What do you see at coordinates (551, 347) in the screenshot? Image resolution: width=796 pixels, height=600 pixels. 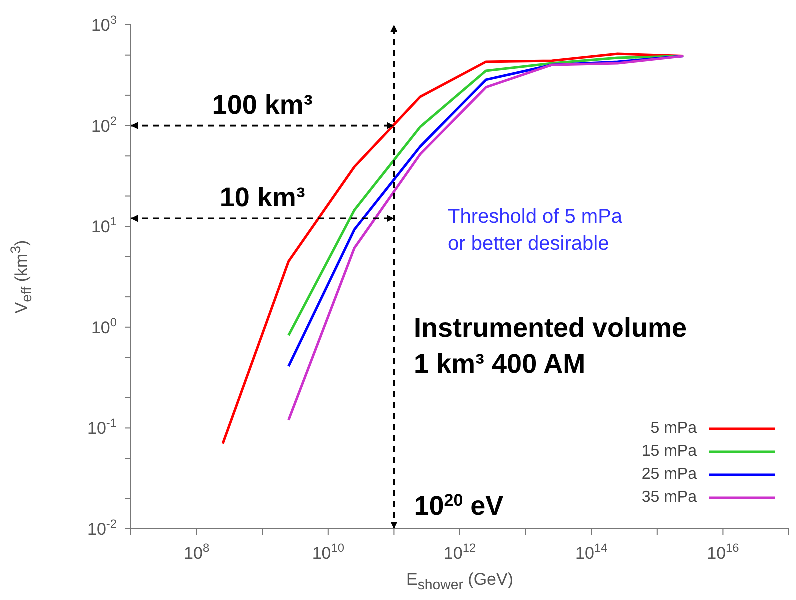 I see `annotation: Instrumented volume 1 km³ 400 AM` at bounding box center [551, 347].